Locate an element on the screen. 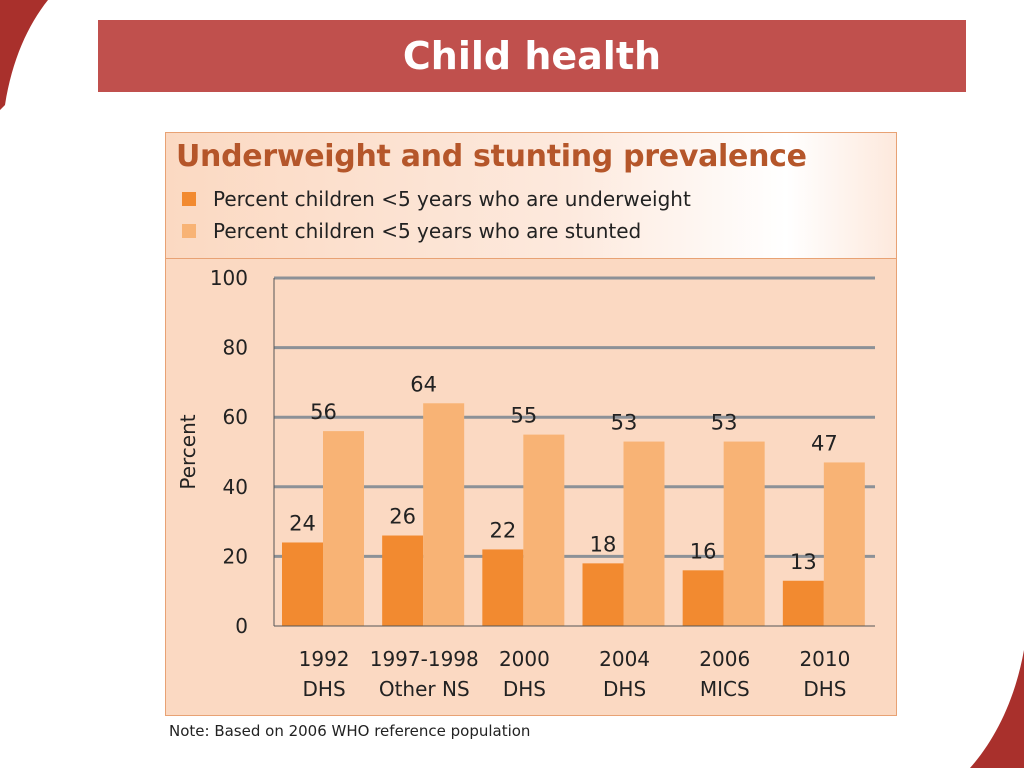 Image resolution: width=1024 pixels, height=768 pixels. slide-title: Child health is located at coordinates (532, 56).